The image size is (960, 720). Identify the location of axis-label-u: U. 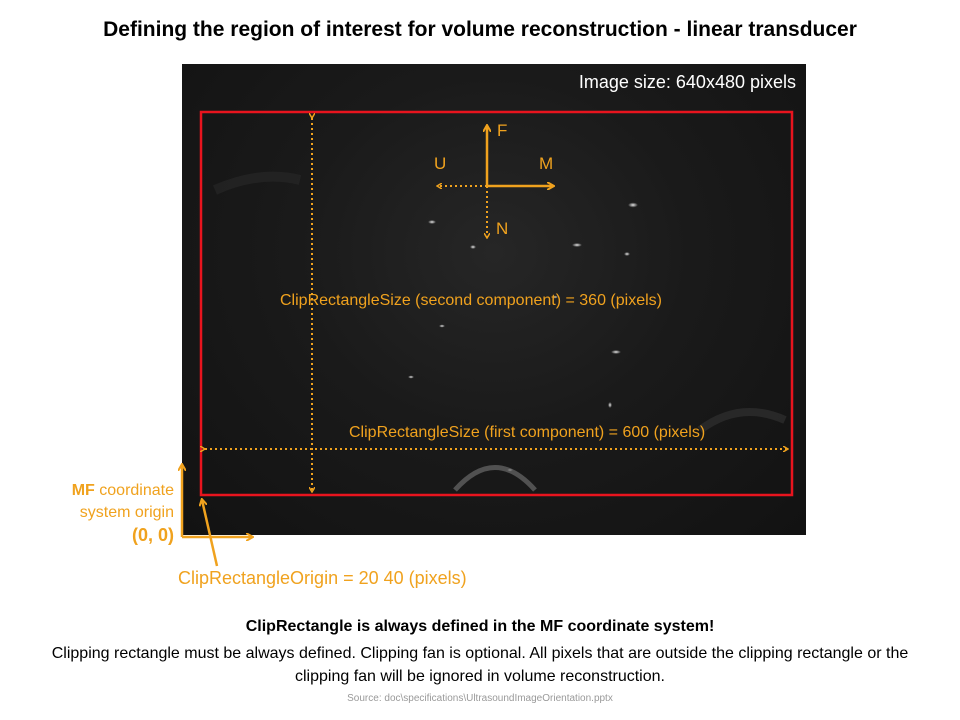
(440, 163).